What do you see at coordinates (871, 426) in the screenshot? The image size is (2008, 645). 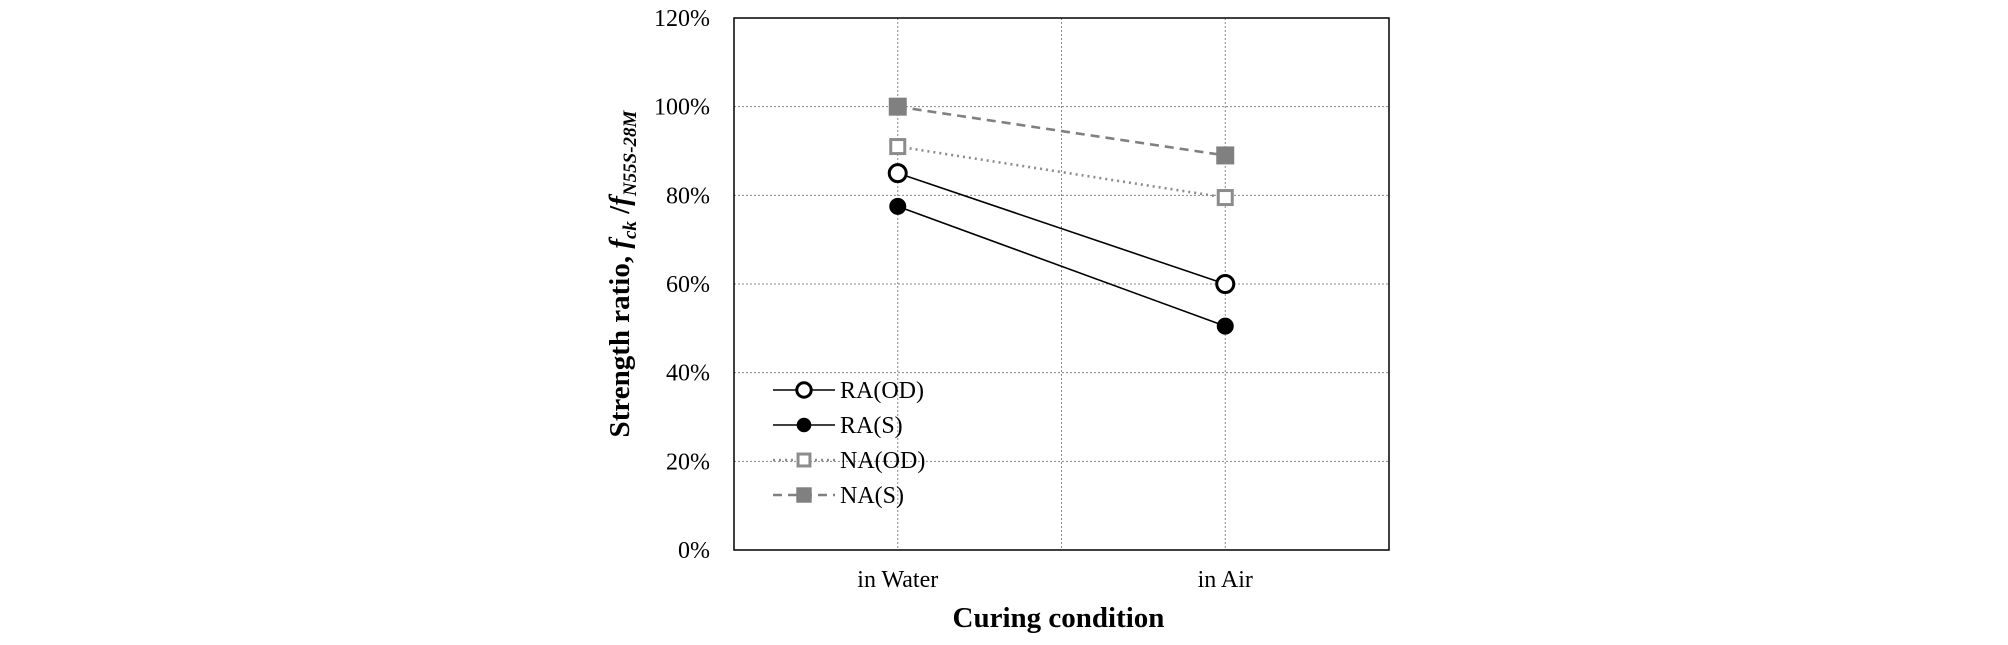 I see `legend-label: RA(S)` at bounding box center [871, 426].